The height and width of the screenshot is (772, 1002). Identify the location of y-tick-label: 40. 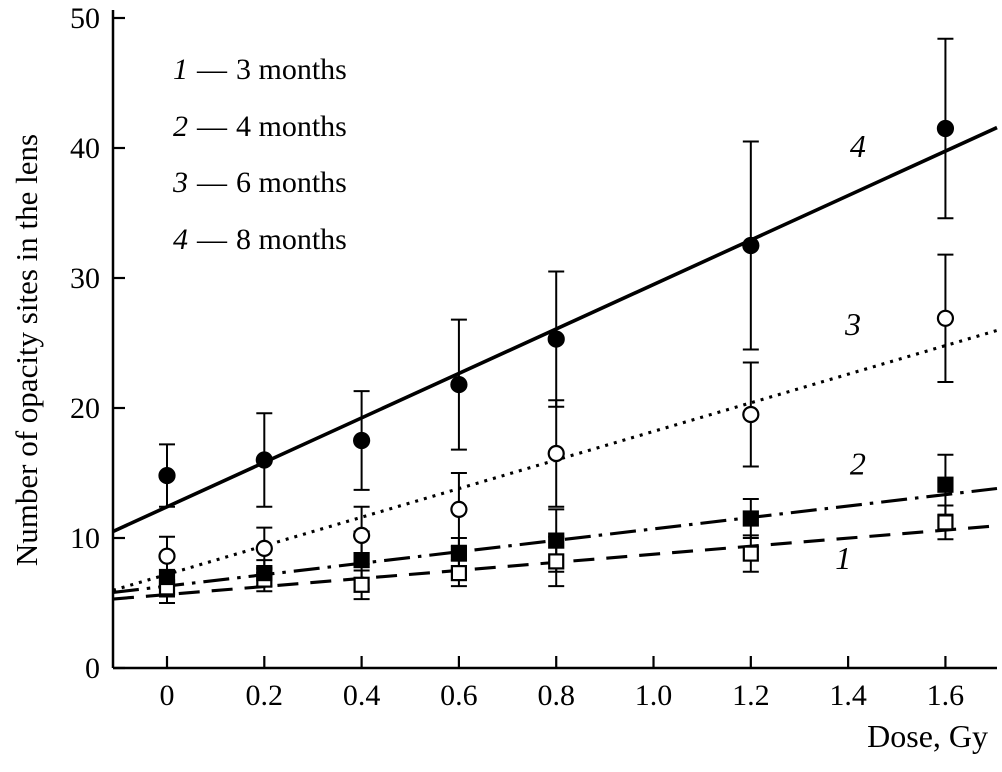
(85, 148).